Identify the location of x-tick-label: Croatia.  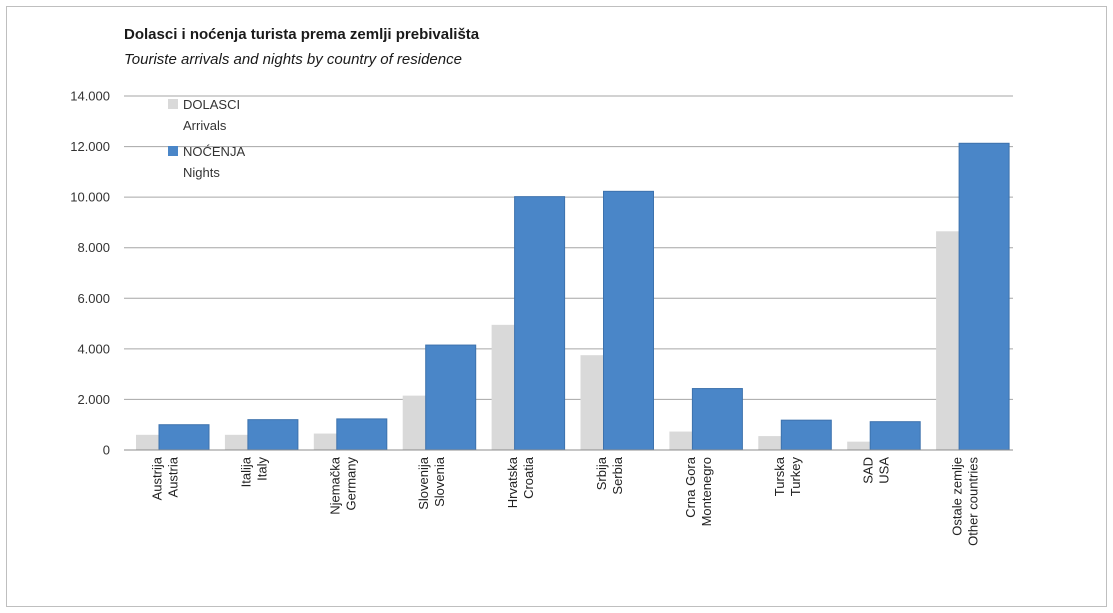
(528, 477).